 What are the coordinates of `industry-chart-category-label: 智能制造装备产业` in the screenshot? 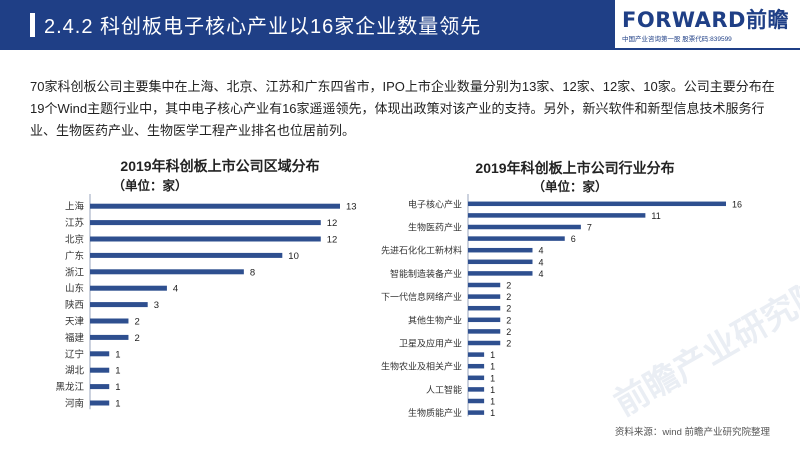 It's located at (426, 273).